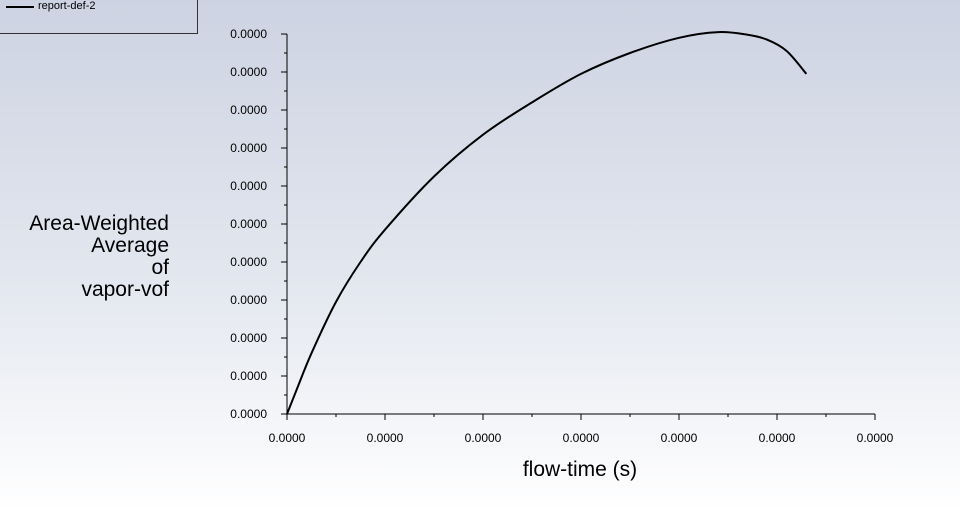  What do you see at coordinates (67, 6) in the screenshot?
I see `legend-label: report-def-2` at bounding box center [67, 6].